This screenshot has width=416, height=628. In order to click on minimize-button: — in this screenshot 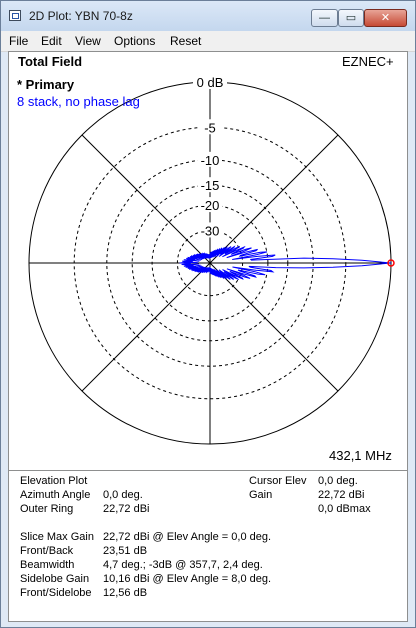, I will do `click(324, 18)`.